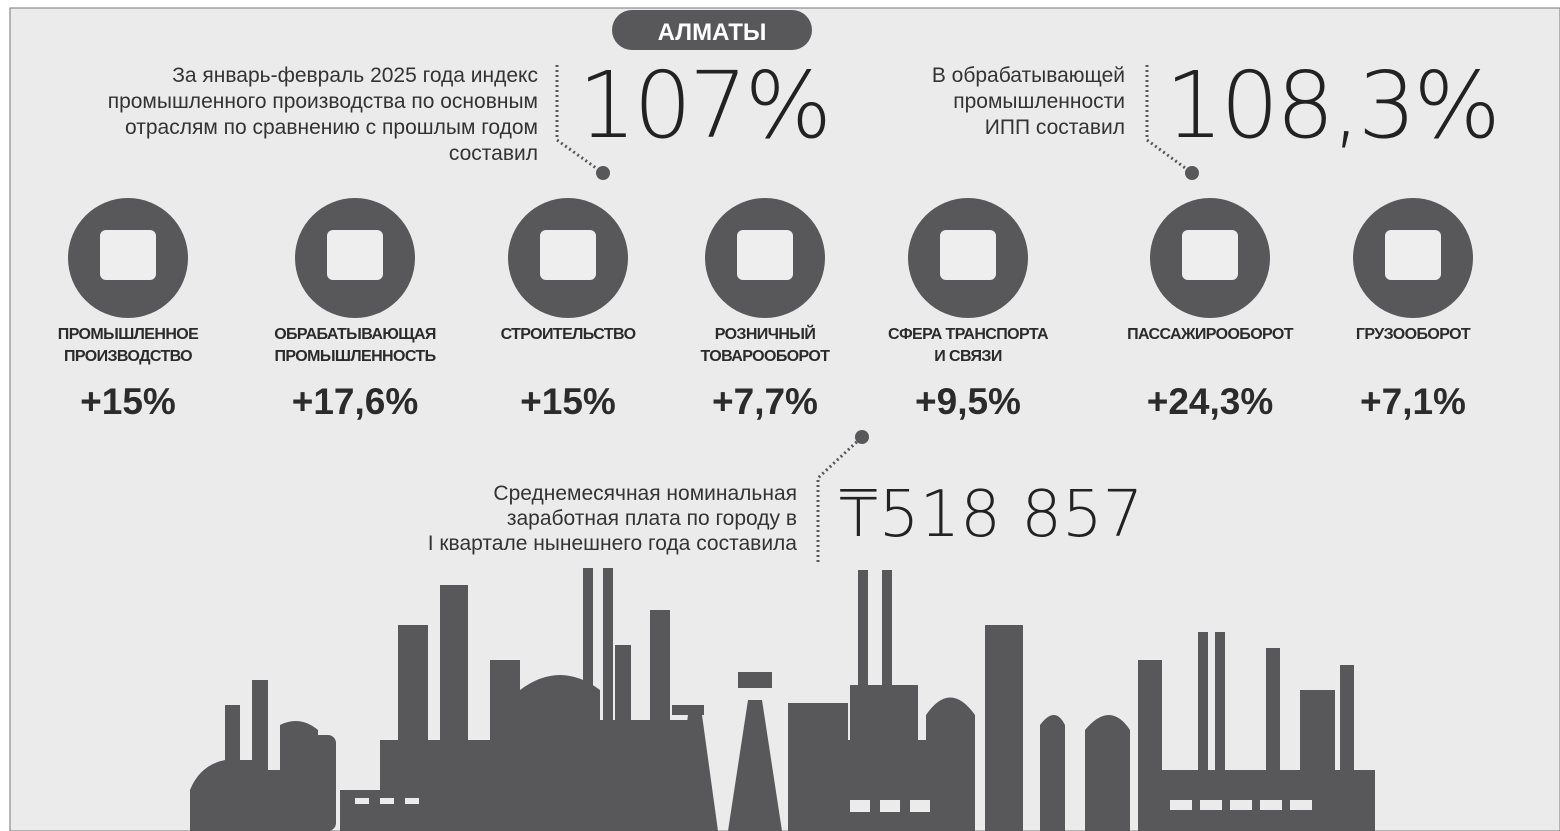 This screenshot has height=831, width=1560. Describe the element at coordinates (355, 401) in the screenshot. I see `indicator-value: +17,6%` at that location.